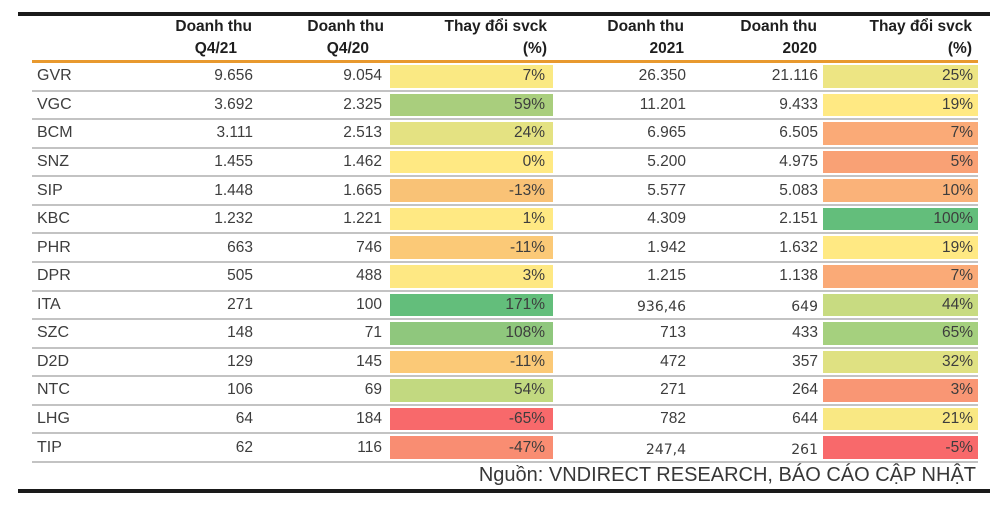  I want to click on revenue-q4-21-value: 3.692, so click(233, 104).